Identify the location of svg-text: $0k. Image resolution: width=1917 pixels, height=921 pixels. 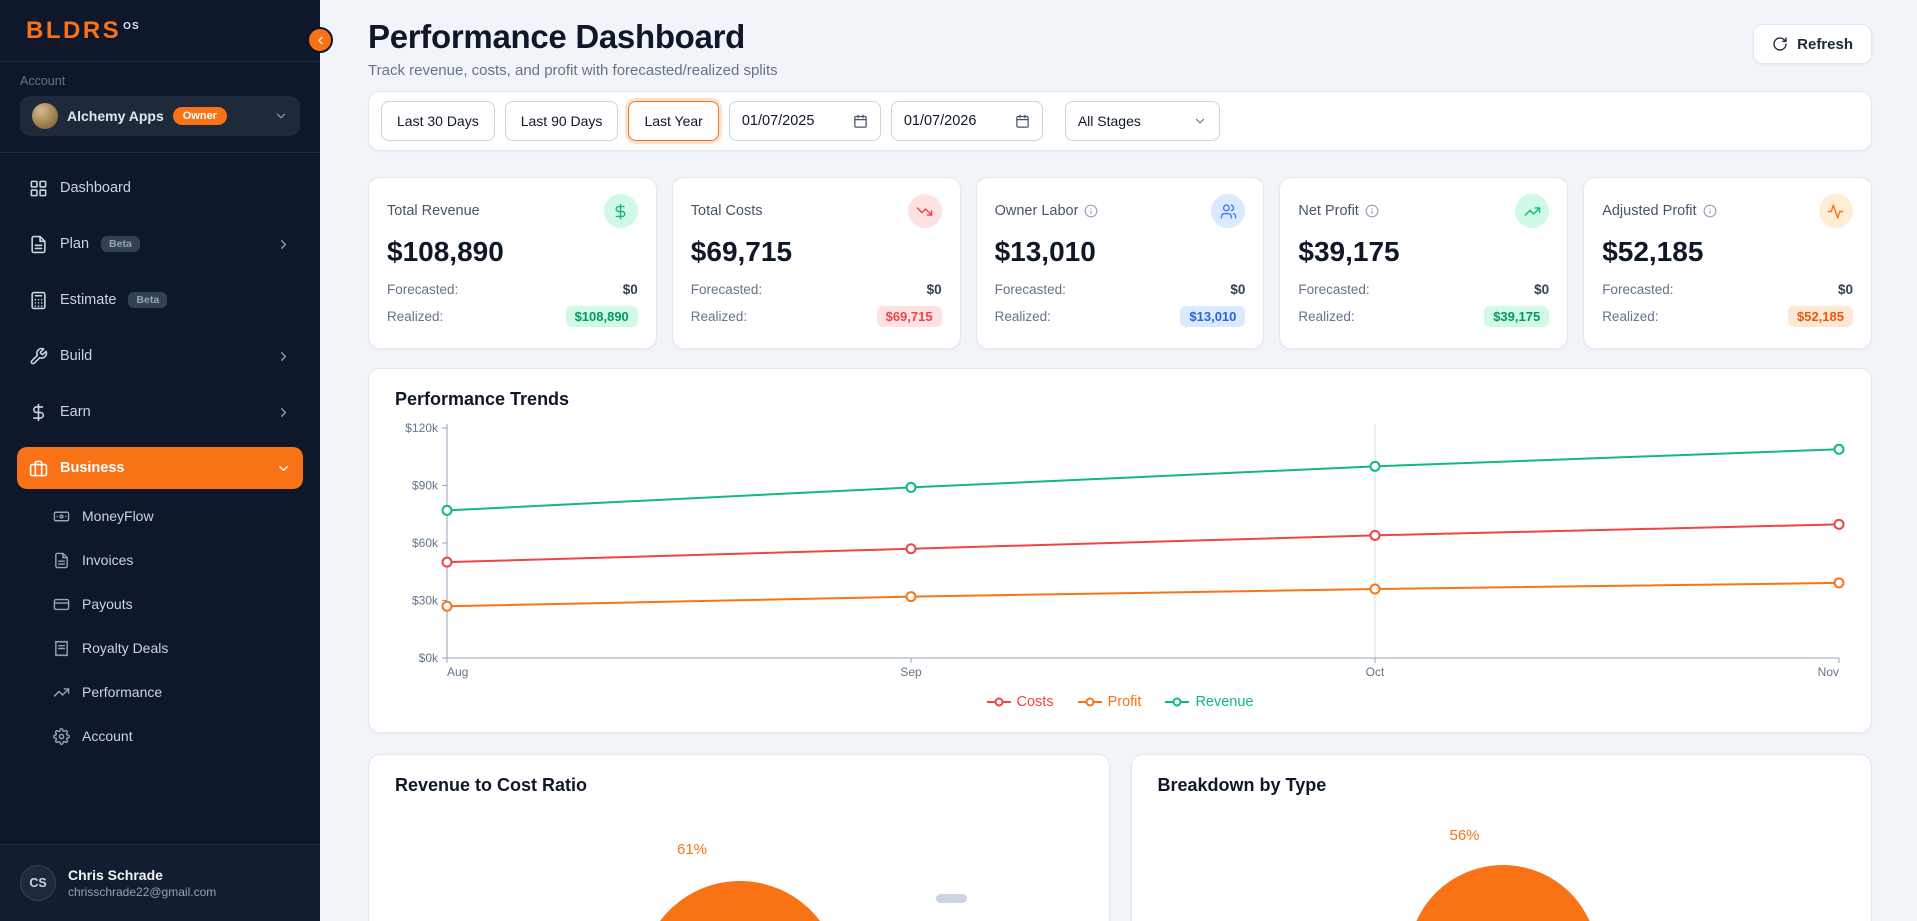
(429, 658).